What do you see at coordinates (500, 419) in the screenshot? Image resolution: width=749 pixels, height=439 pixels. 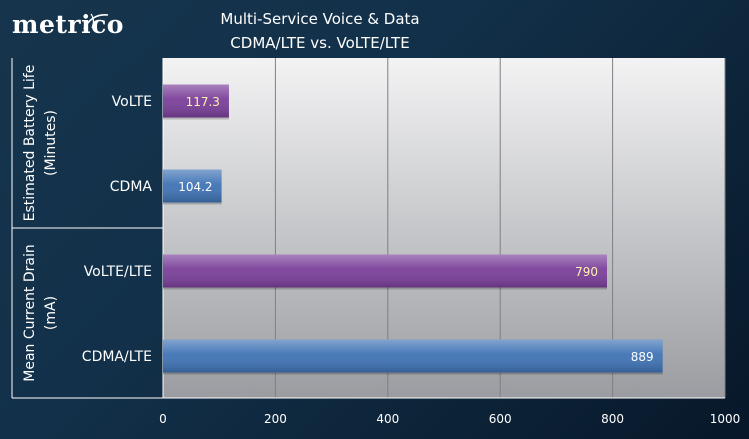 I see `x-tick-label: 600` at bounding box center [500, 419].